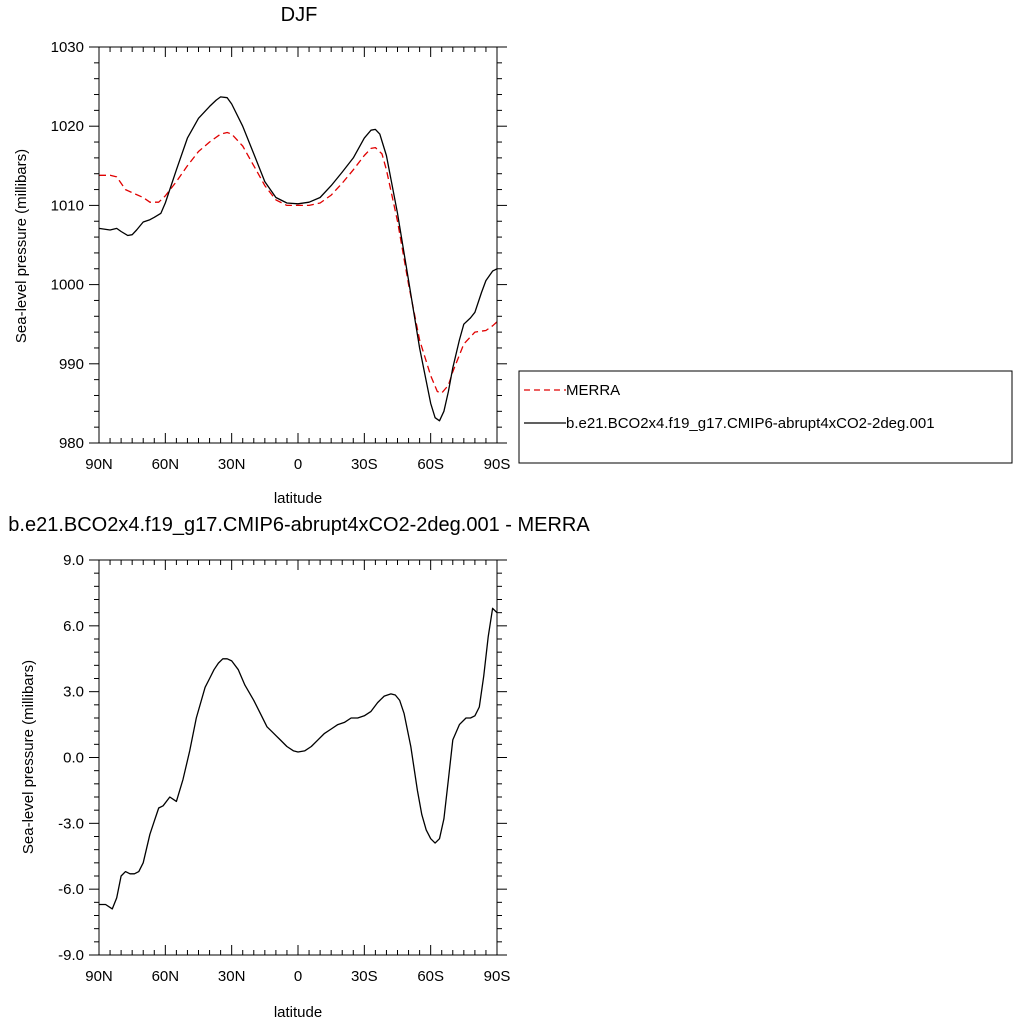  Describe the element at coordinates (28, 757) in the screenshot. I see `bottom-chart-y-axis-label: Sea-level pressure (millibars)` at that location.